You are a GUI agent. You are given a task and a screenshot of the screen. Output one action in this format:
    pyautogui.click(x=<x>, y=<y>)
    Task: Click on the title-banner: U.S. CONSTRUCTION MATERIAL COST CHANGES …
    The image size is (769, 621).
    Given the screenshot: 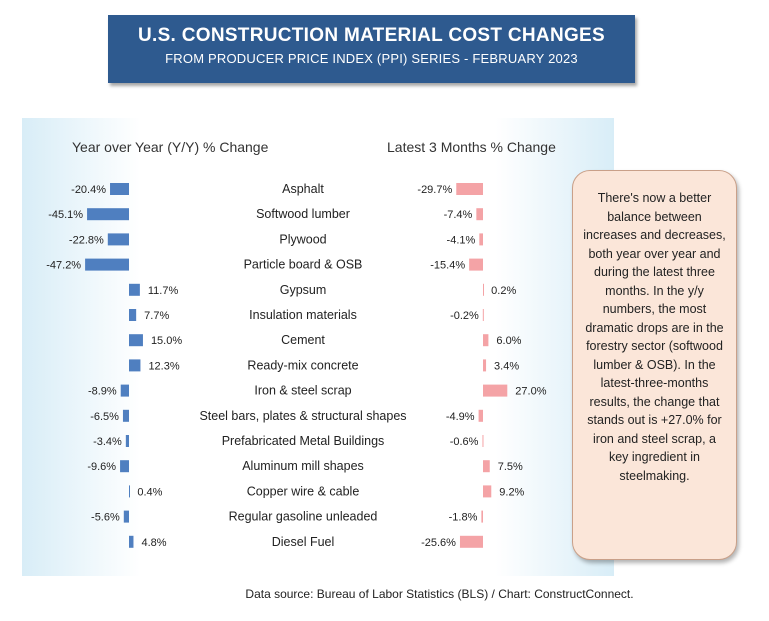 What is the action you would take?
    pyautogui.click(x=371, y=49)
    